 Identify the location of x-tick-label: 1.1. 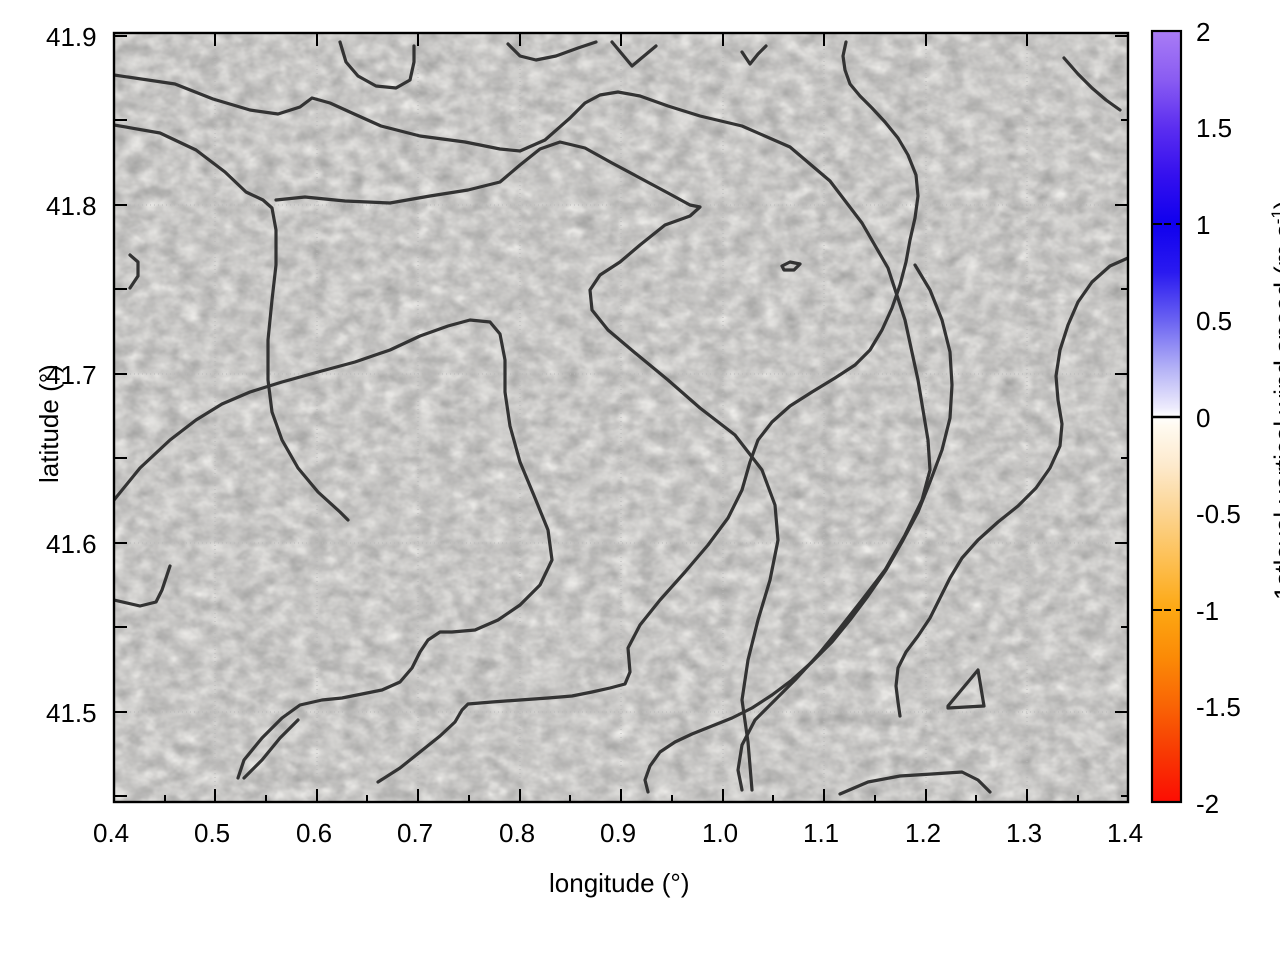
(821, 833).